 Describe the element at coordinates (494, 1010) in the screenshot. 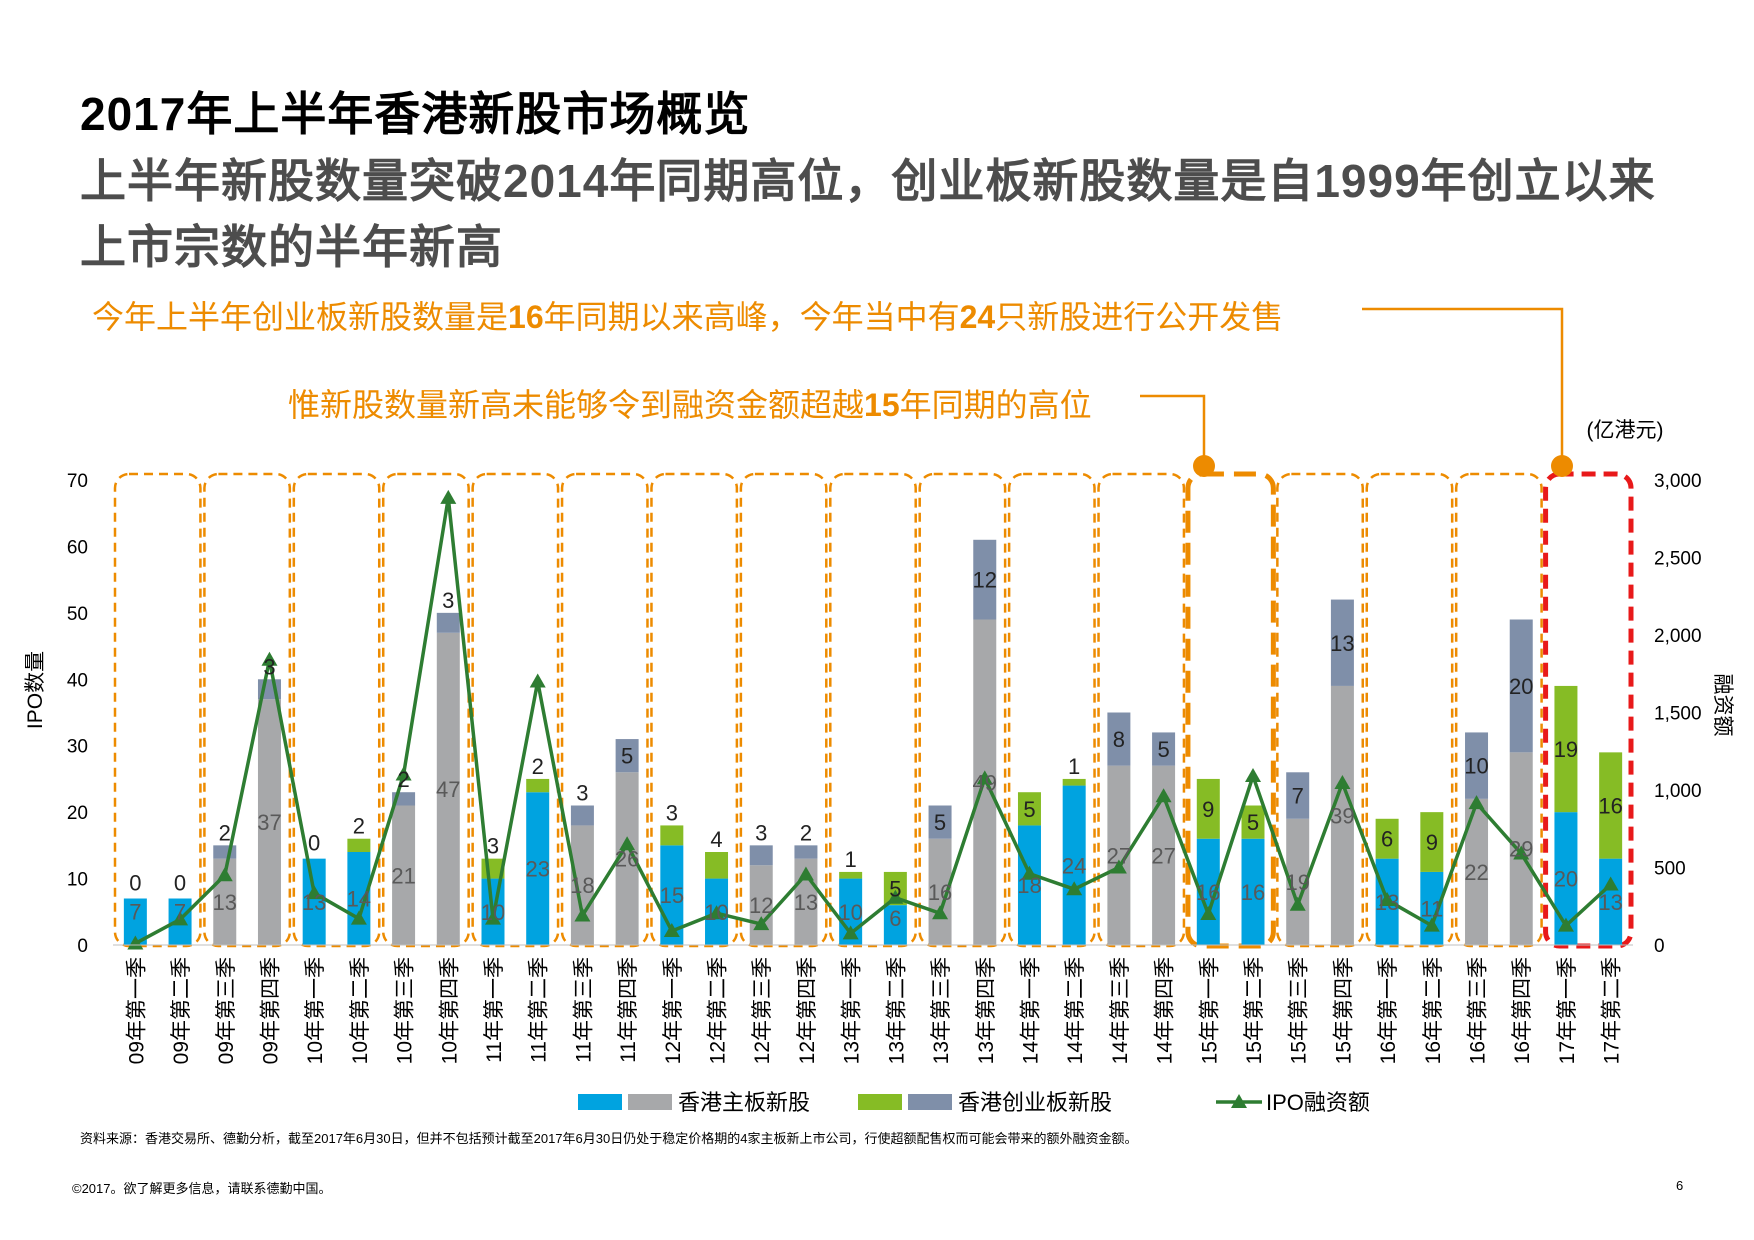

I see `x-tick-8: 11年第一季` at that location.